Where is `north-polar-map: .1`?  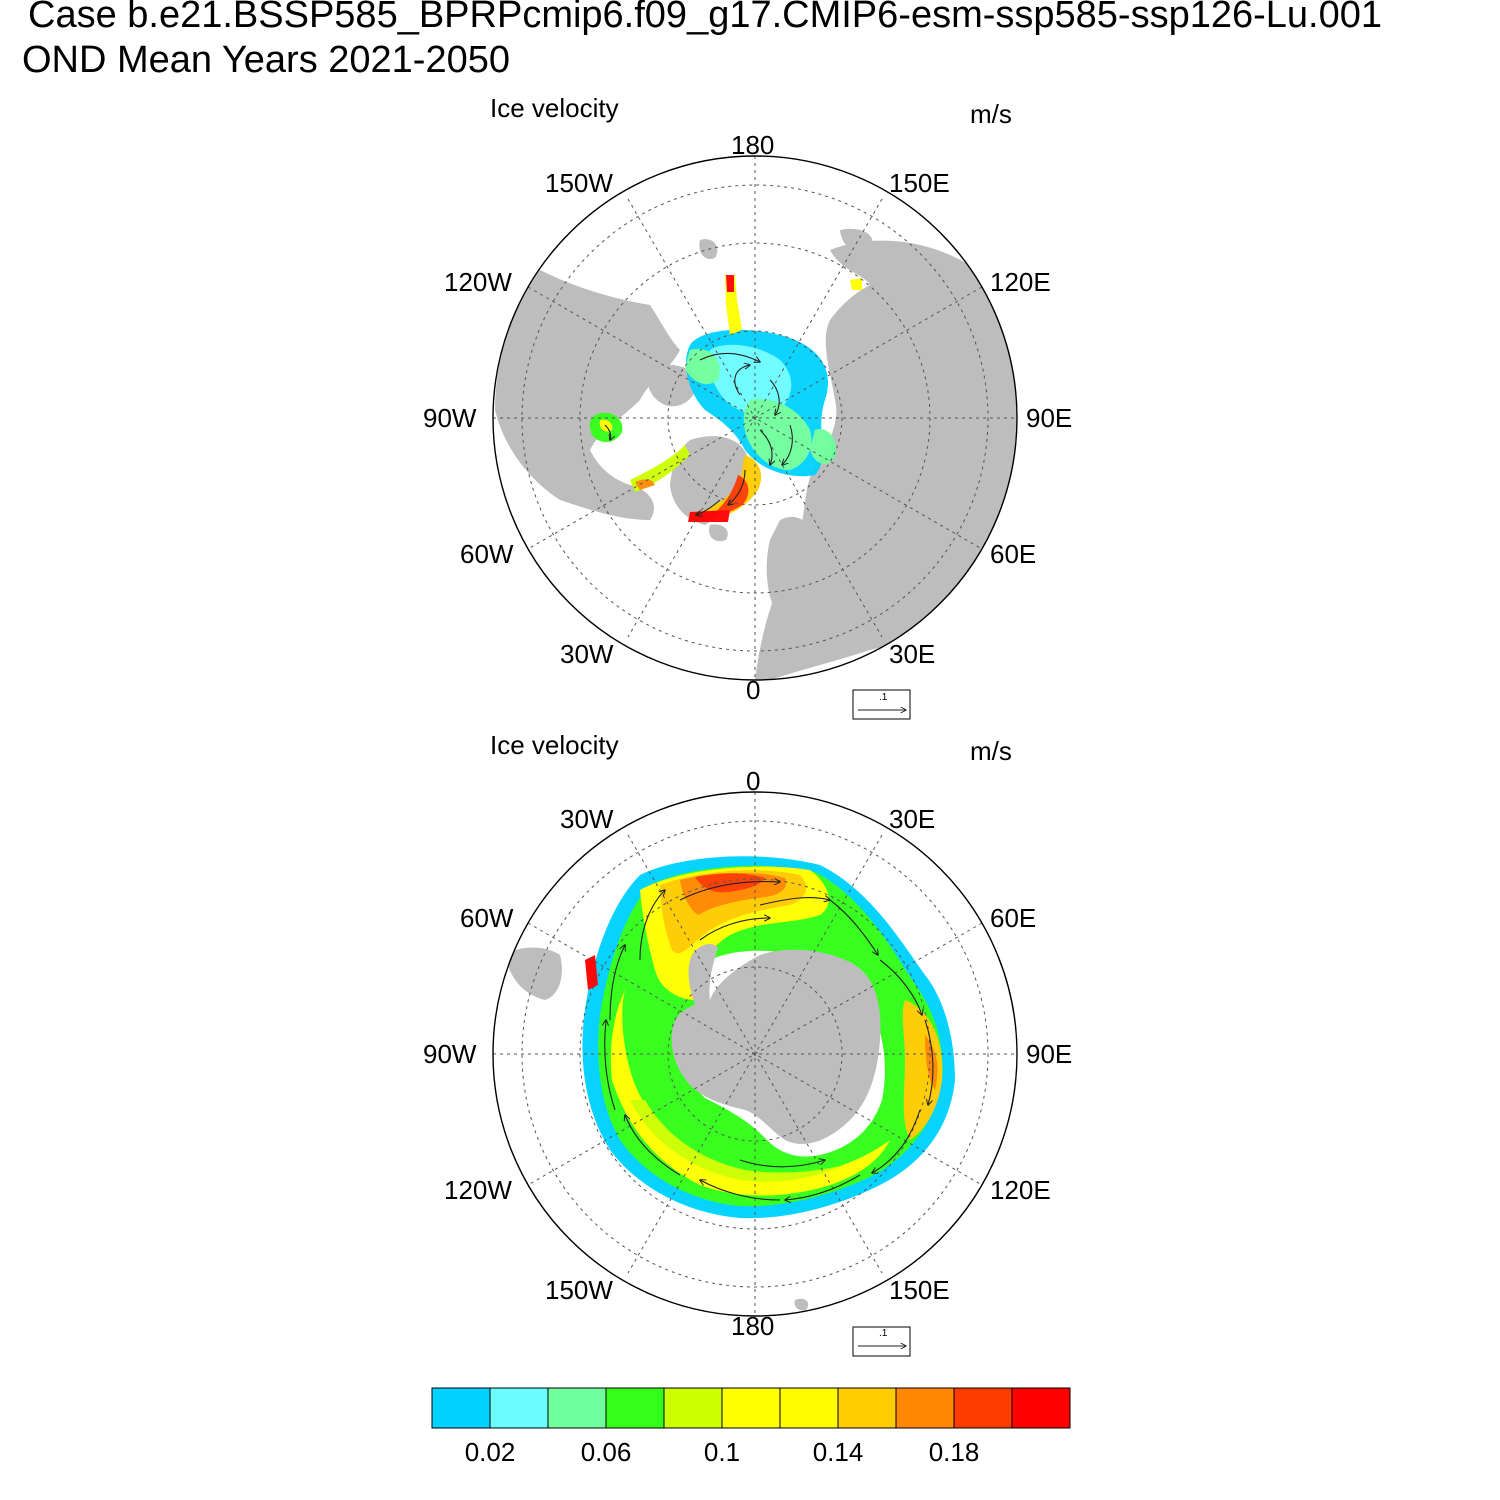
north-polar-map: .1 is located at coordinates (755, 437).